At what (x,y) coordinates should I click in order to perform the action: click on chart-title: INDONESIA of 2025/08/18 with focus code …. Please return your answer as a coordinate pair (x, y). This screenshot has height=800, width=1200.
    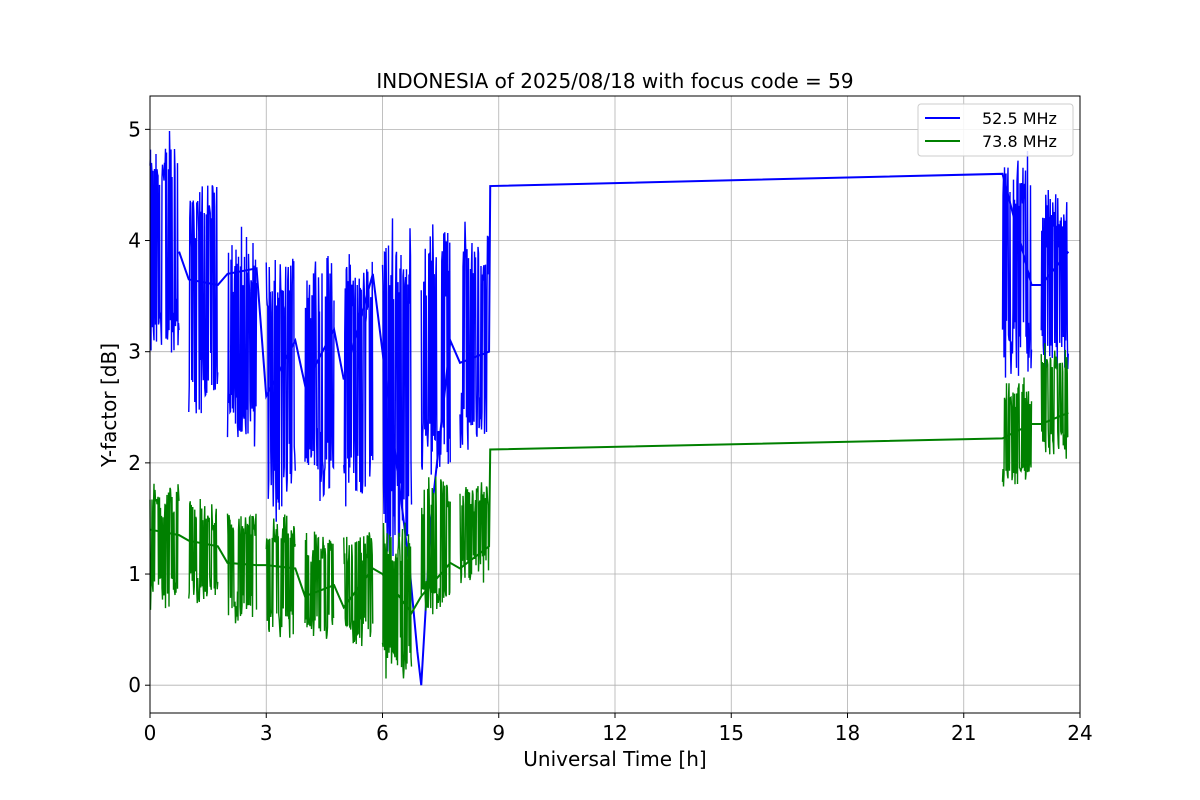
    Looking at the image, I should click on (614, 81).